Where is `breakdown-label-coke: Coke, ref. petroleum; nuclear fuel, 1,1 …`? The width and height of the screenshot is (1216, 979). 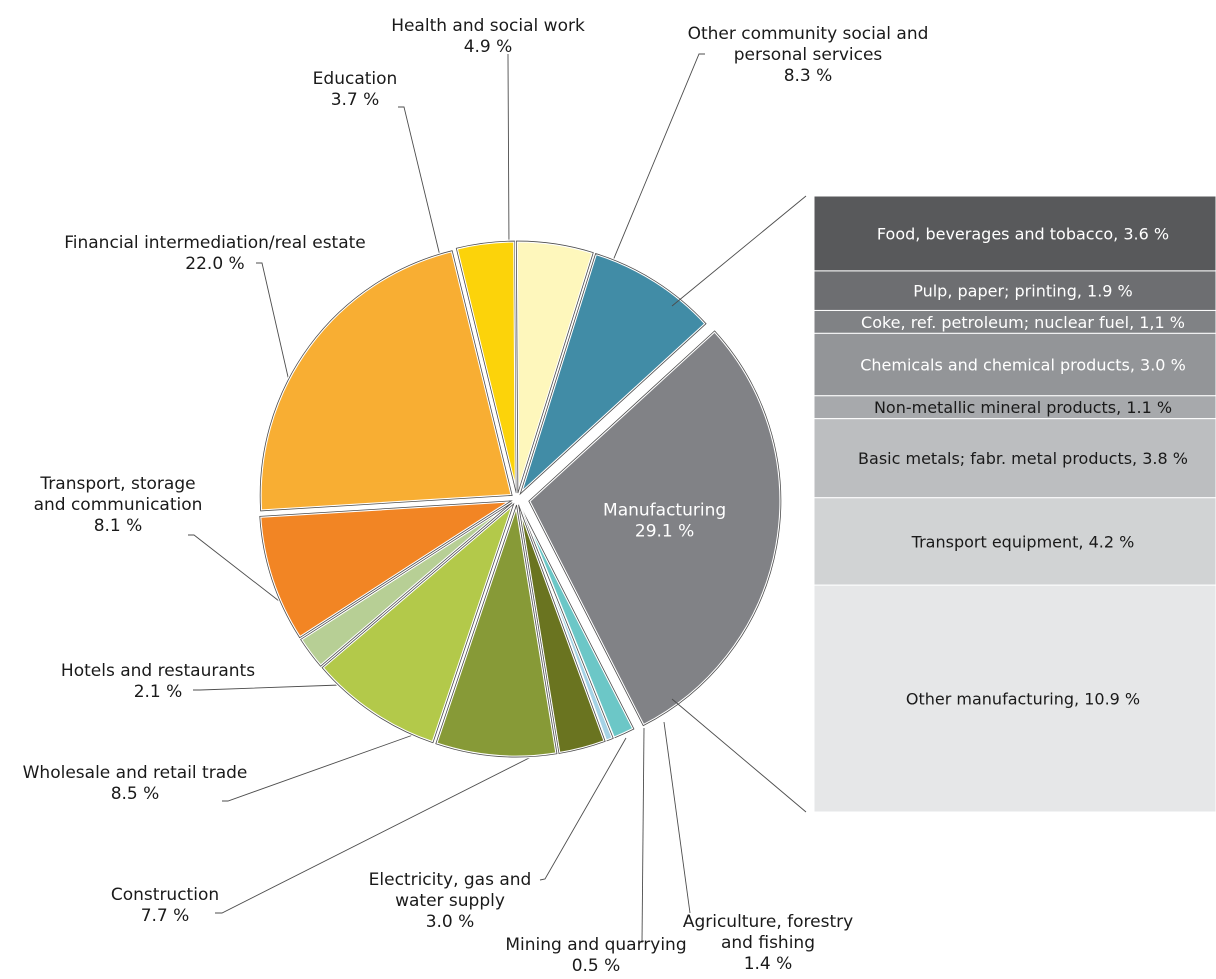 breakdown-label-coke: Coke, ref. petroleum; nuclear fuel, 1,1 … is located at coordinates (1023, 322).